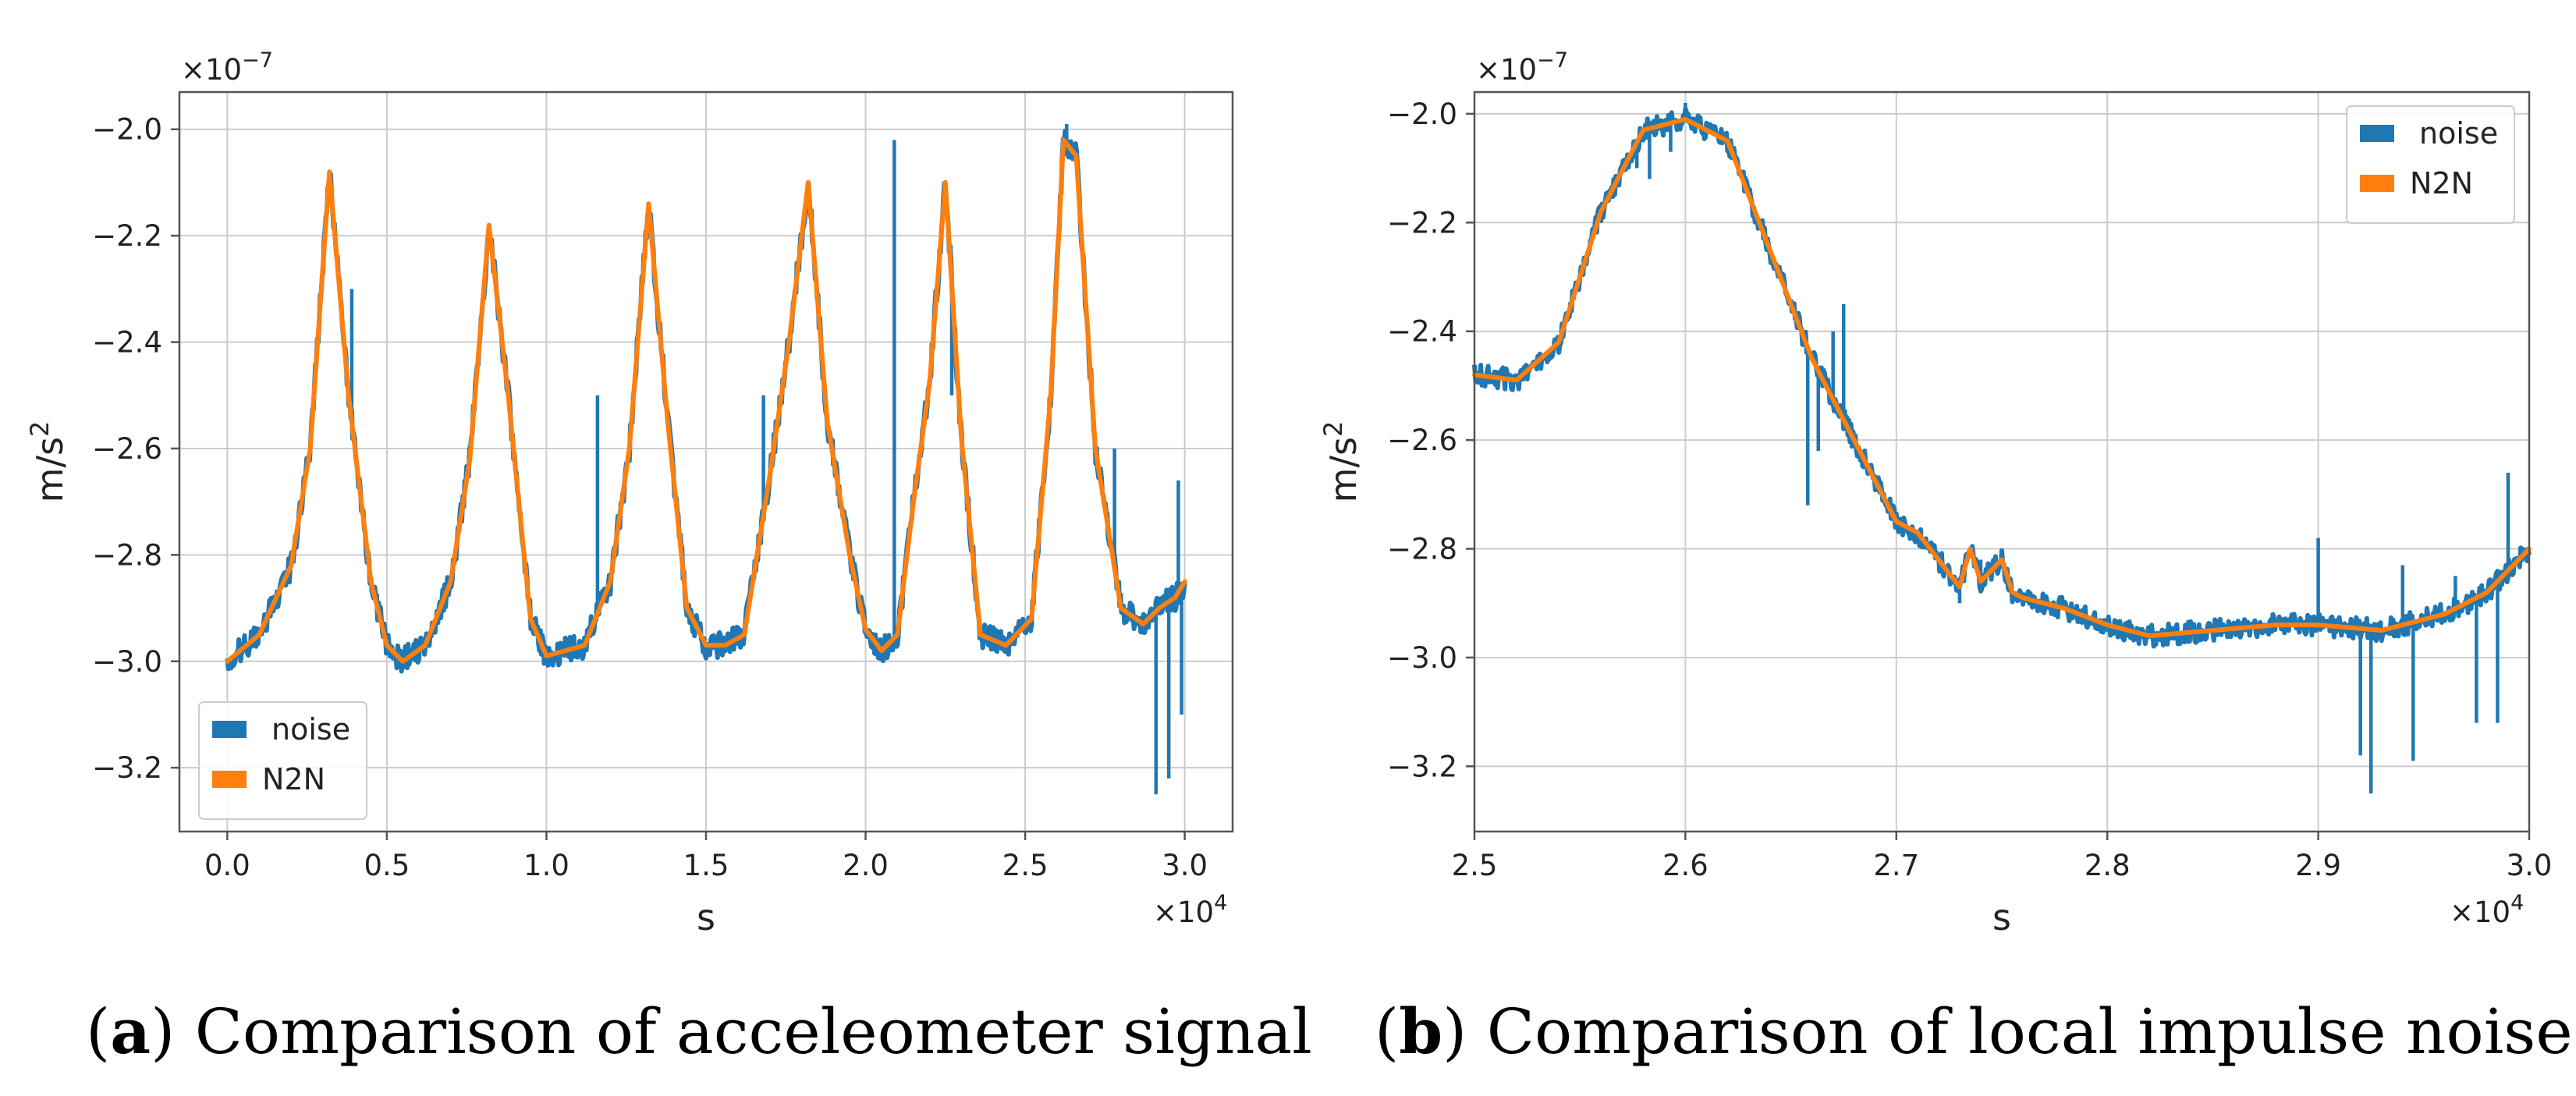 The image size is (2576, 1096). Describe the element at coordinates (229, 779) in the screenshot. I see `plot-a-legend-n2n-swatch` at that location.